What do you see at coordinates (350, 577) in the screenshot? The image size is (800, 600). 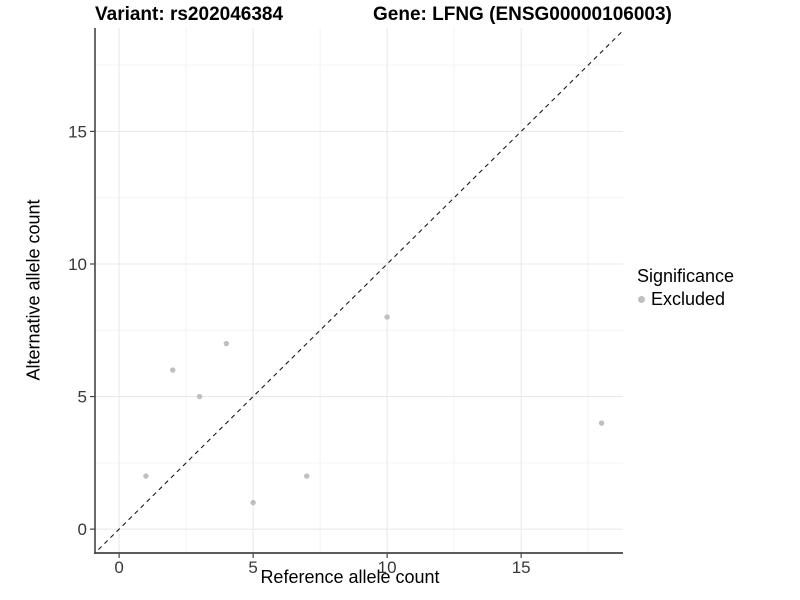 I see `x-axis-label: Reference allele count` at bounding box center [350, 577].